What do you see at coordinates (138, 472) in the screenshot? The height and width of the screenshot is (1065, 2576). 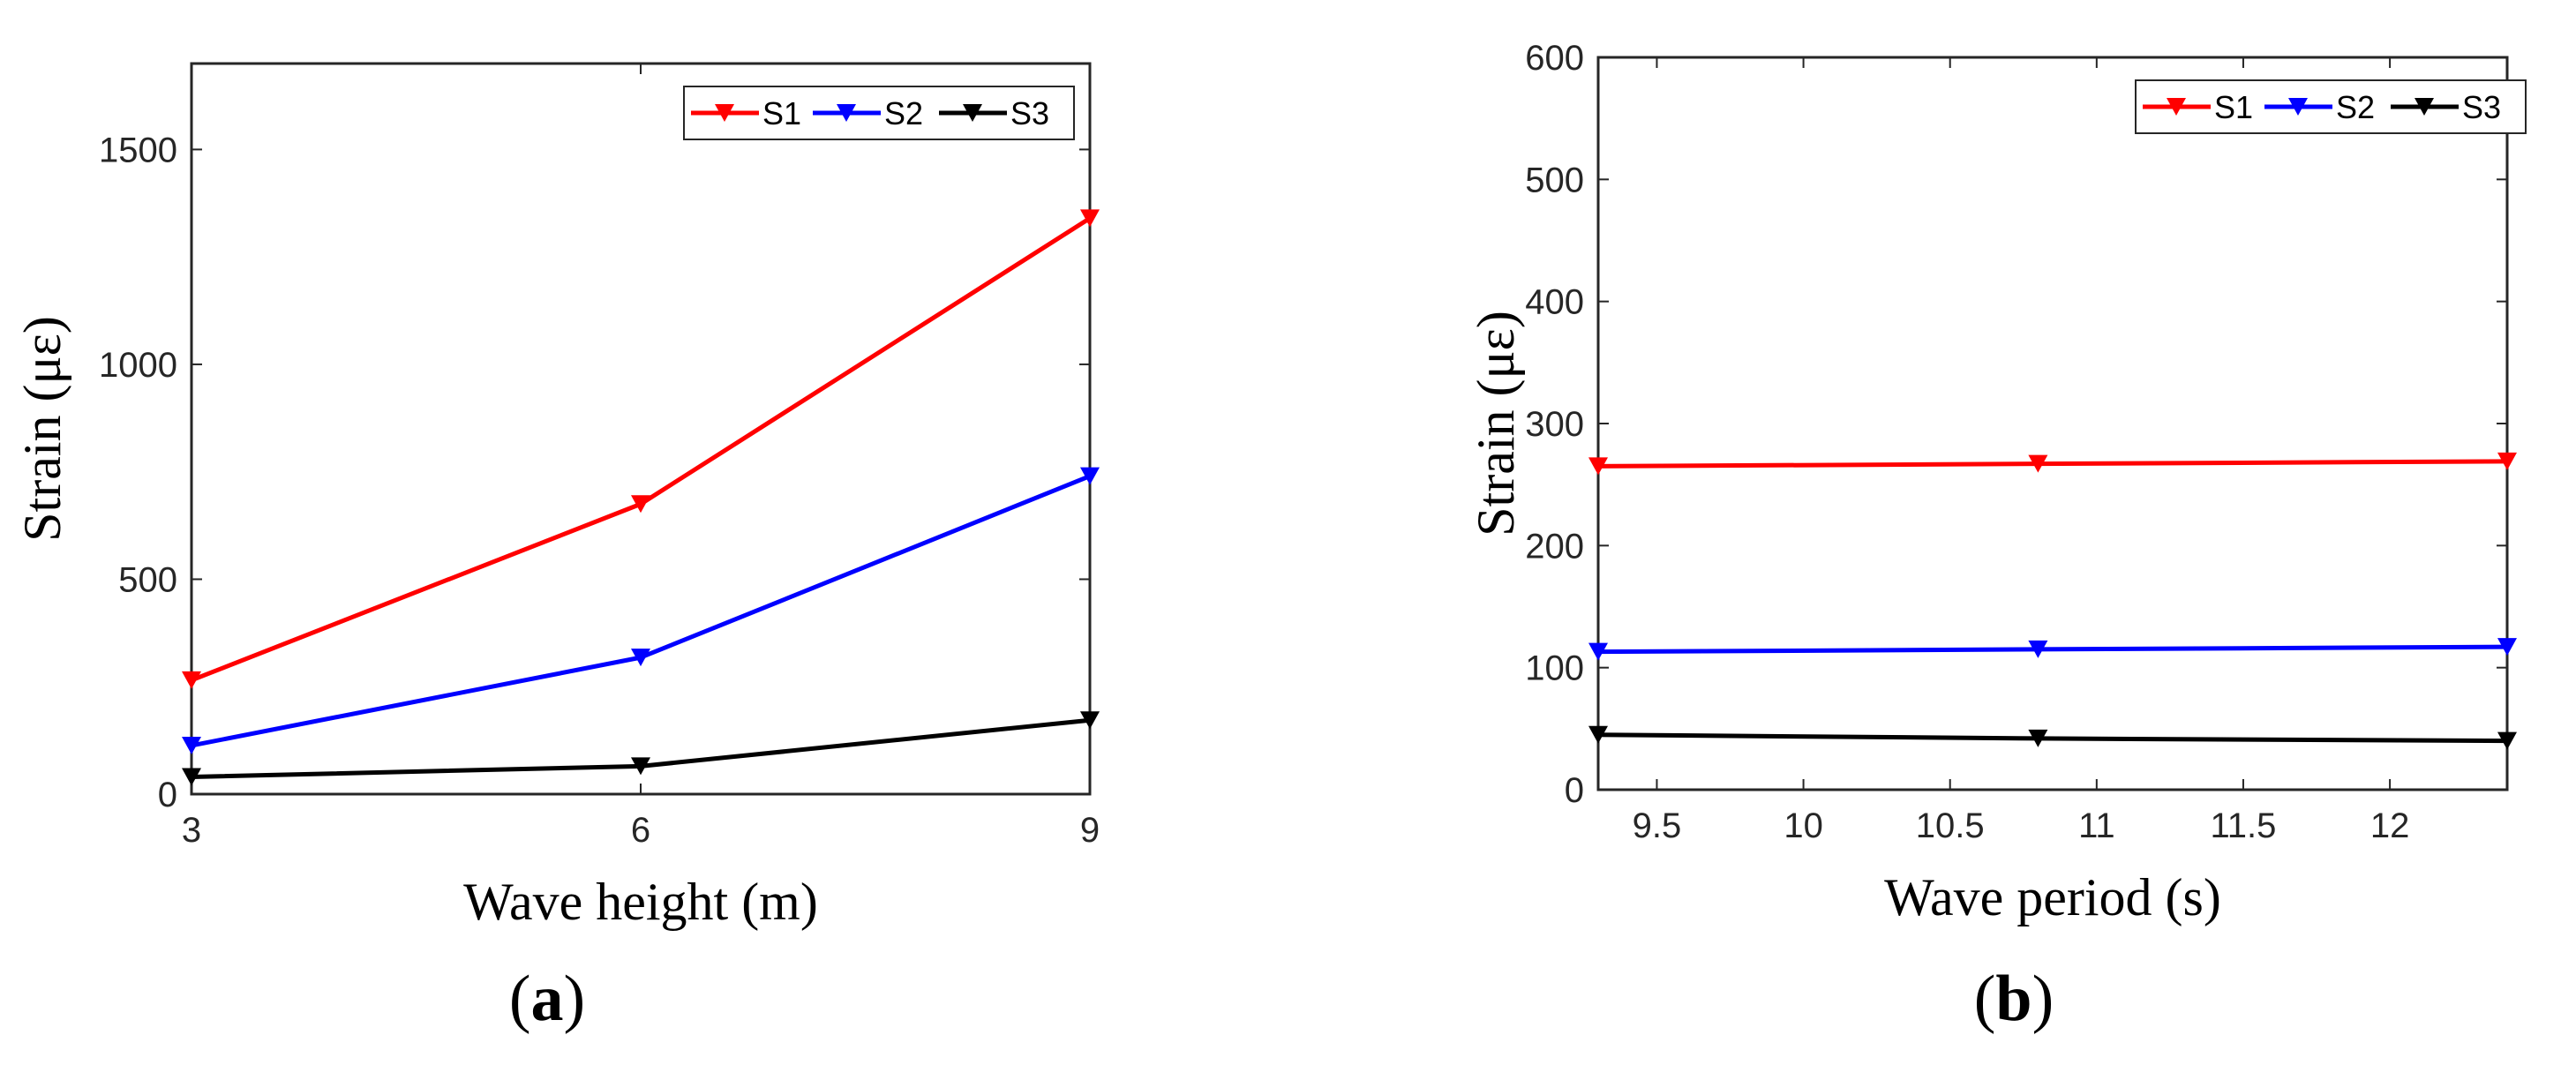 I see `panel-a-y-tick-labels: 0 500 1000 1500` at bounding box center [138, 472].